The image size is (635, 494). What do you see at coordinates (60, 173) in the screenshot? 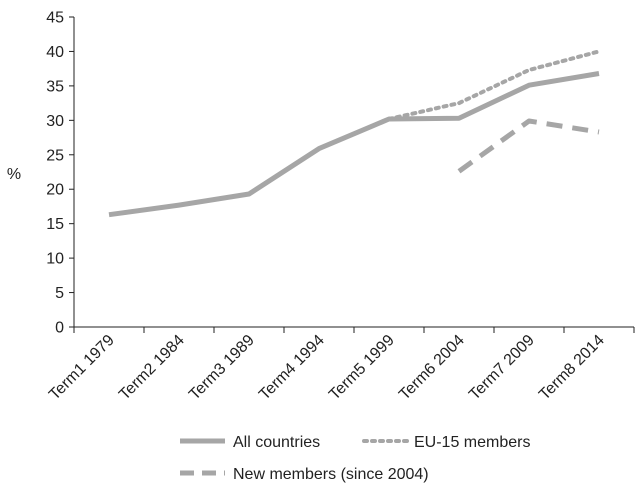
I see `y-axis-ticks: 0 5 10 15 20 25 30 35 40 45` at bounding box center [60, 173].